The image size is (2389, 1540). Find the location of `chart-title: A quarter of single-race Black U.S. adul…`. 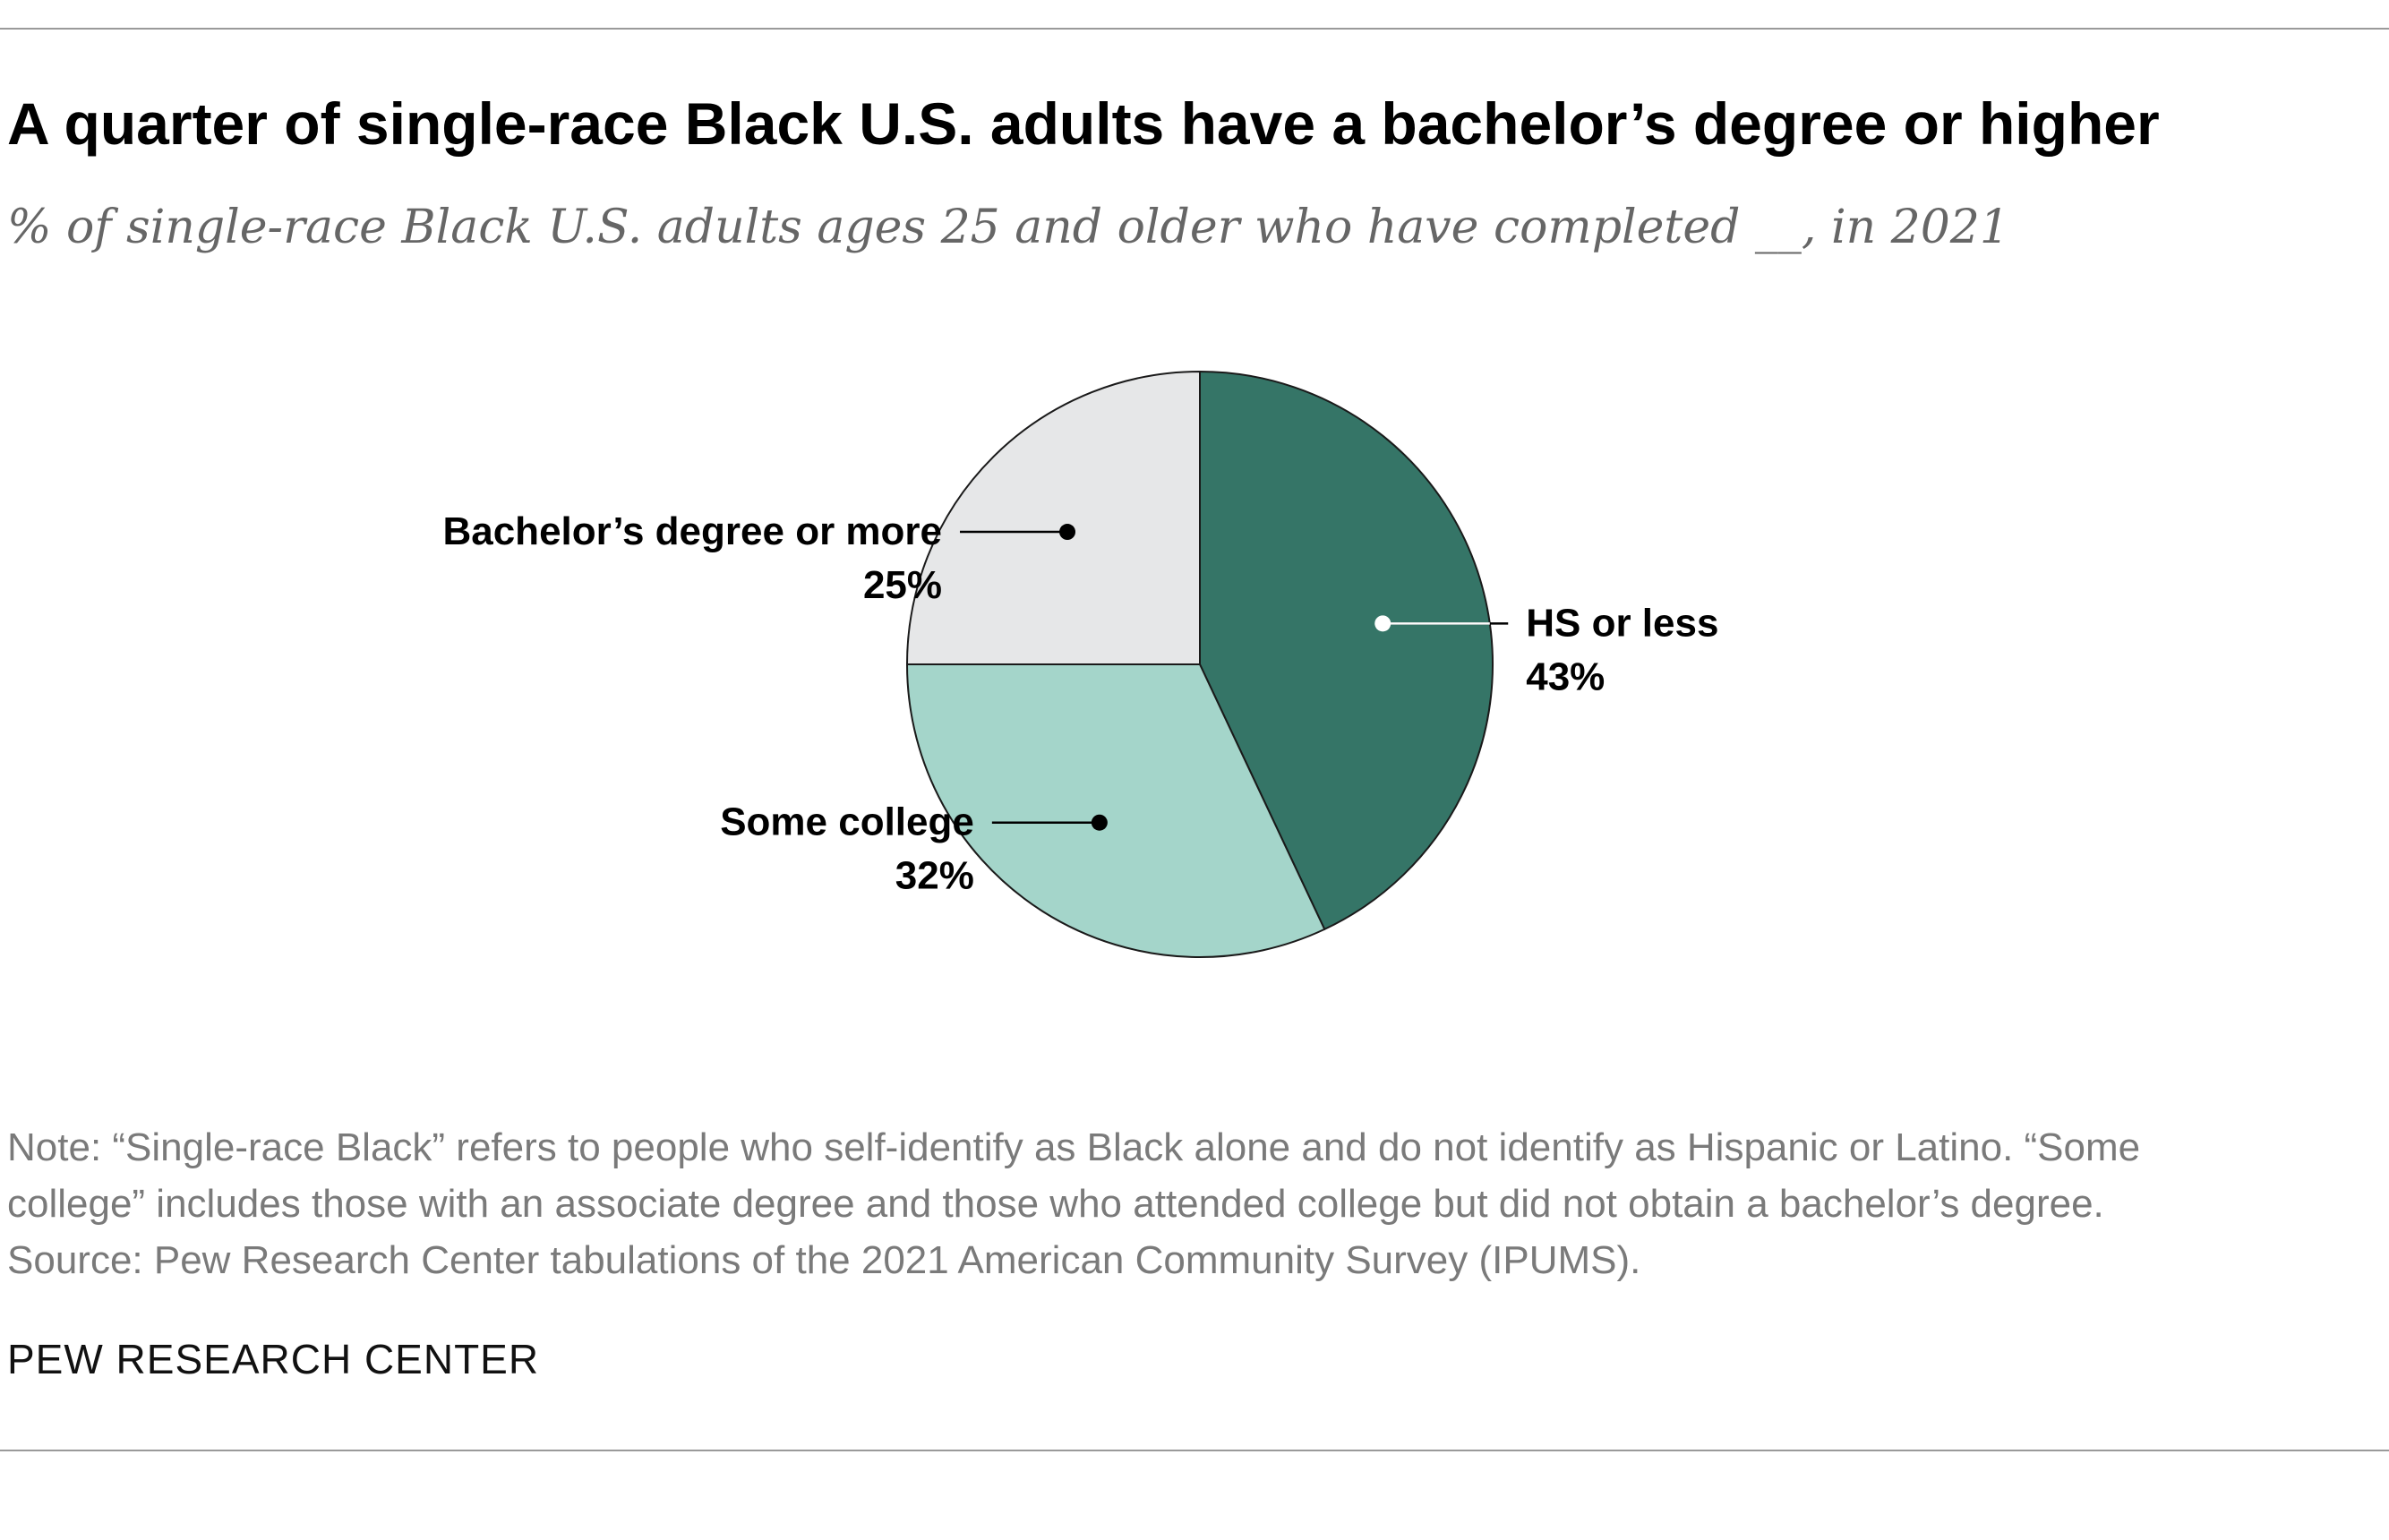

chart-title: A quarter of single-race Black U.S. adul… is located at coordinates (1083, 123).